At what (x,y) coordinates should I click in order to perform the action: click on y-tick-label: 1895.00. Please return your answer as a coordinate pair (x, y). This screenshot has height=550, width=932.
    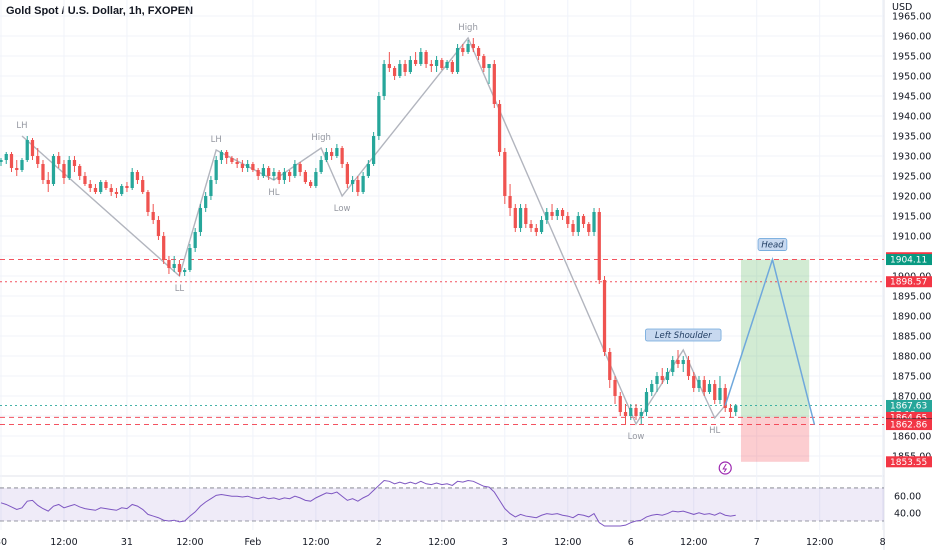
    Looking at the image, I should click on (911, 297).